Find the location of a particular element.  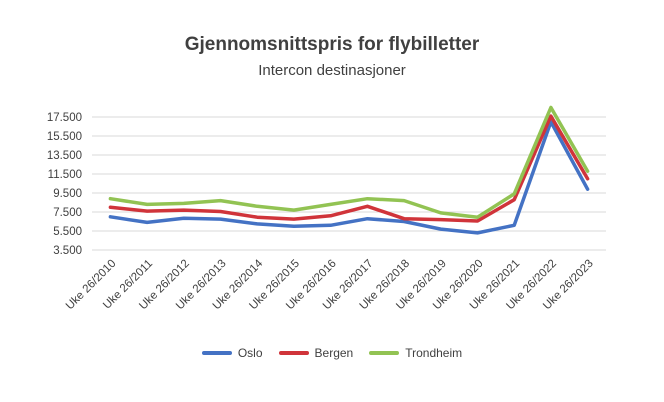

legend-label-bergen: Bergen is located at coordinates (334, 353).